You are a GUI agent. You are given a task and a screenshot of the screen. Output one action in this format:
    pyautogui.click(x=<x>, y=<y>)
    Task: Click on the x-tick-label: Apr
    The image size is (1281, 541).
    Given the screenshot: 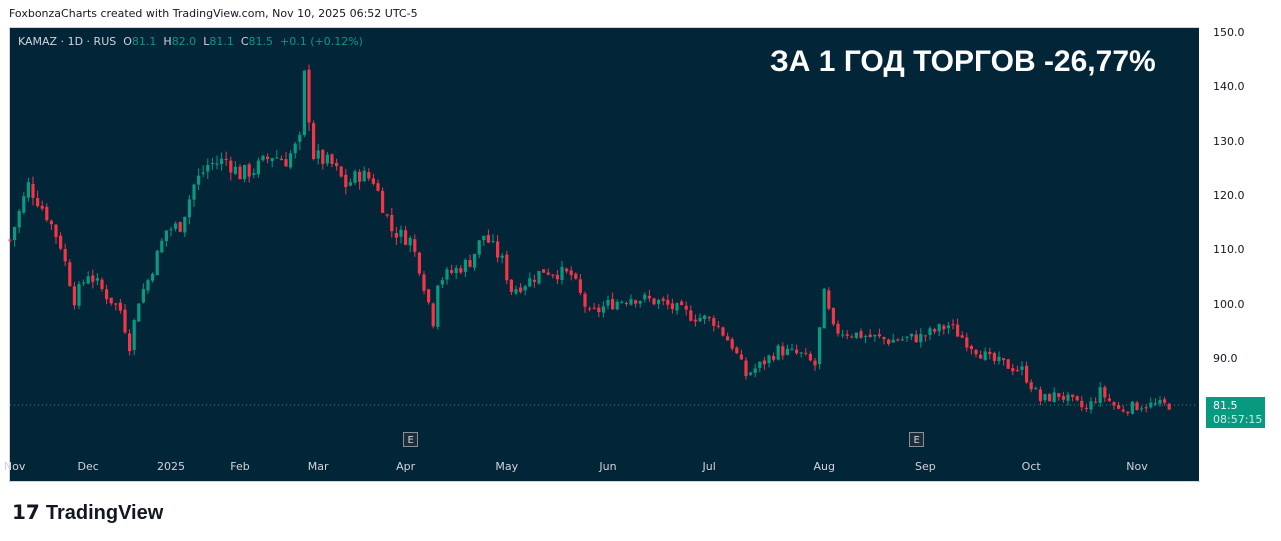 What is the action you would take?
    pyautogui.click(x=406, y=466)
    